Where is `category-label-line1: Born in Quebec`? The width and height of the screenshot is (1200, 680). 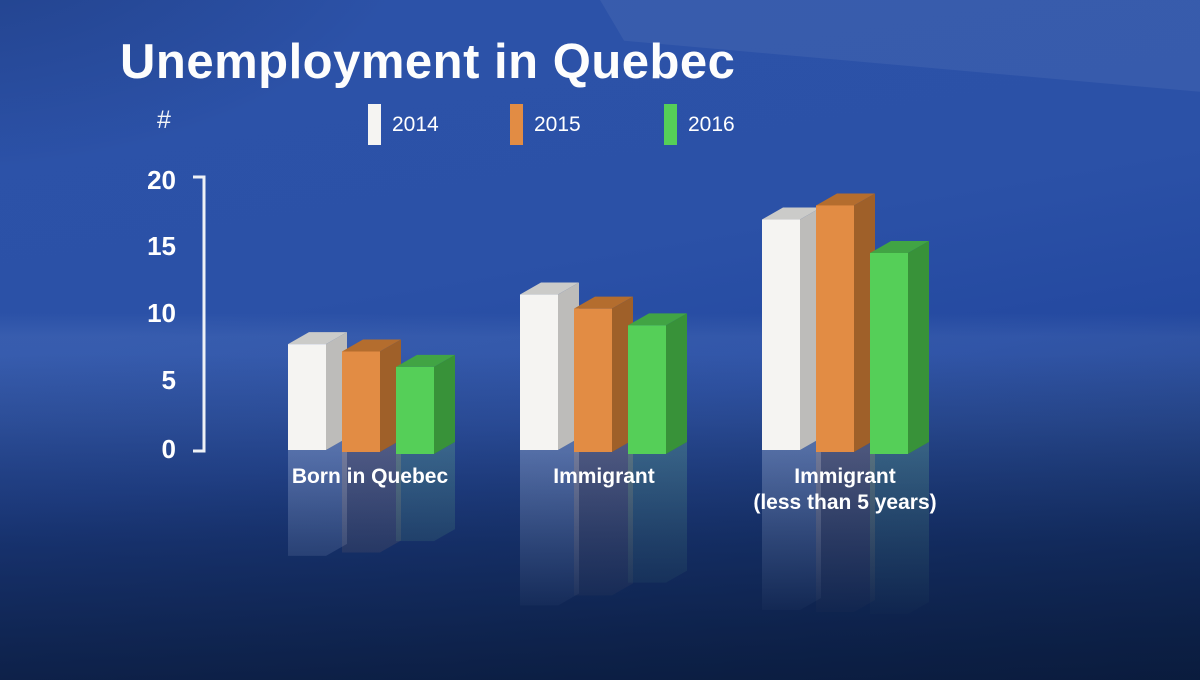
category-label-line1: Born in Quebec is located at coordinates (370, 476).